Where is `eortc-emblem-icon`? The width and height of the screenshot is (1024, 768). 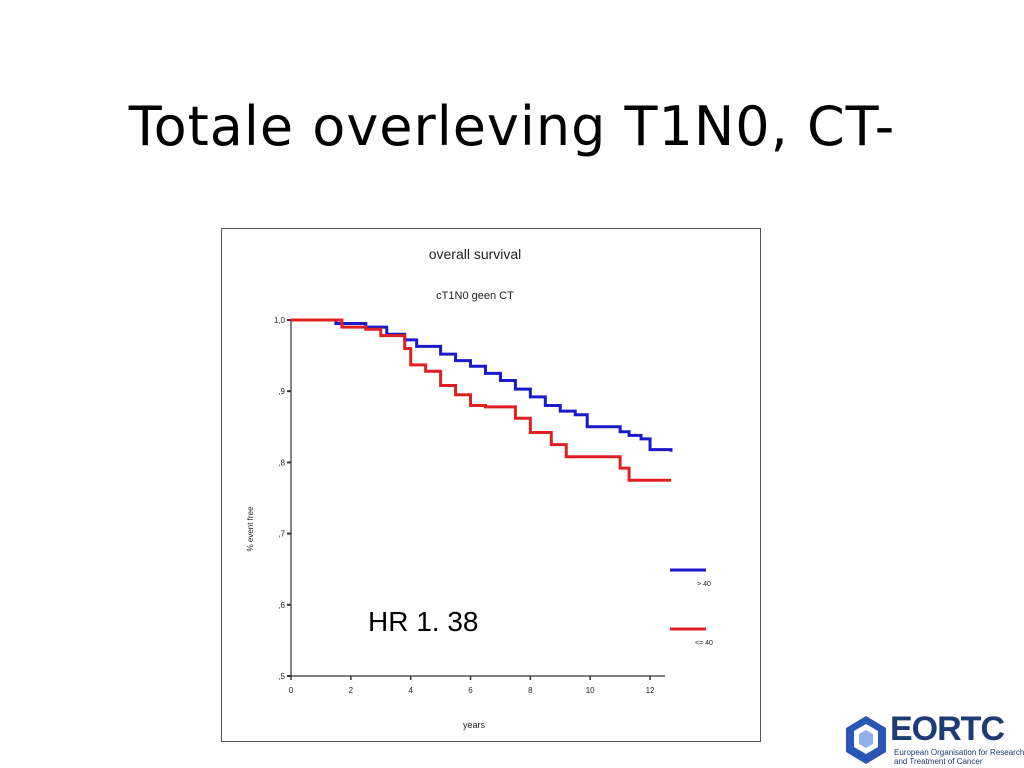
eortc-emblem-icon is located at coordinates (866, 740).